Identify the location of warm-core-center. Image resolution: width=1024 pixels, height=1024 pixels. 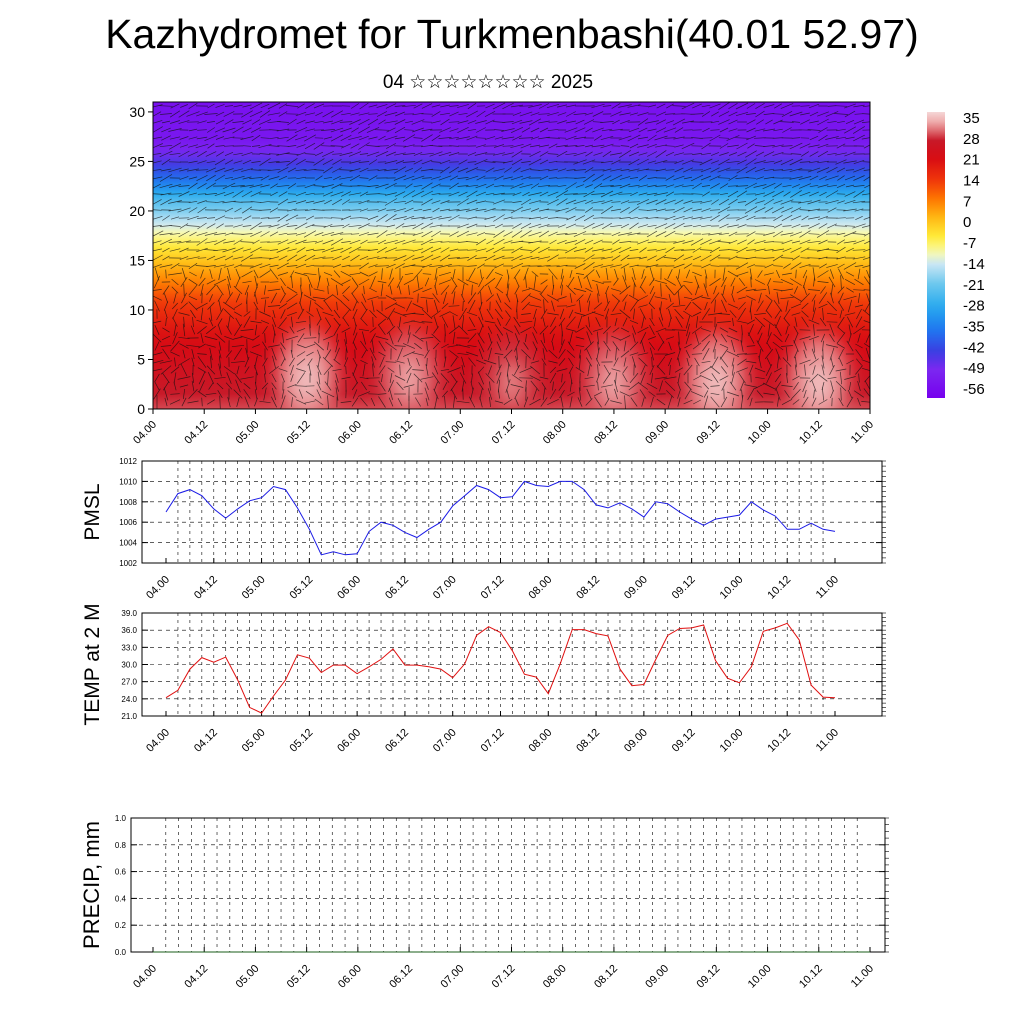
(716, 383).